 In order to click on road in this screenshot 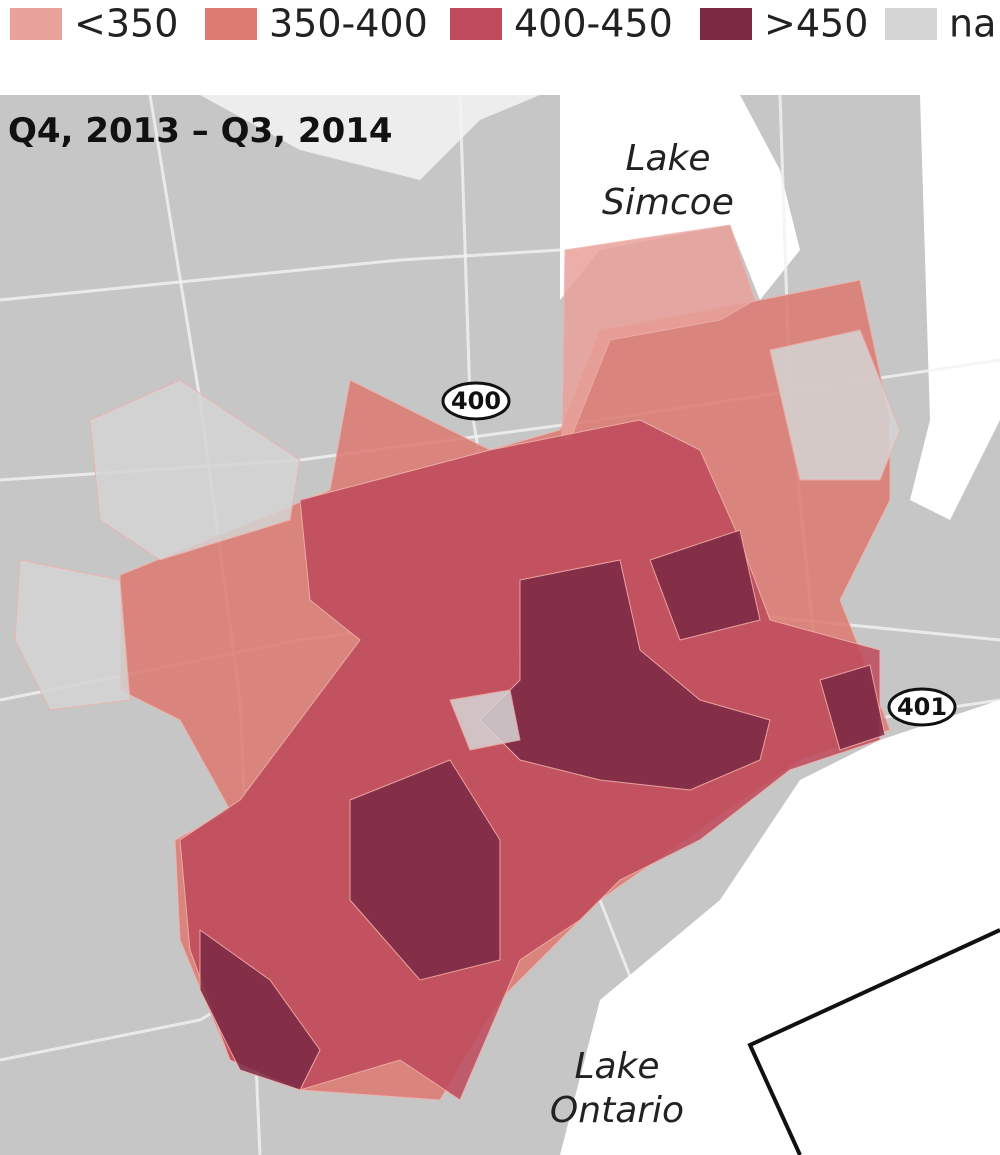, I will do `click(280, 275)`.